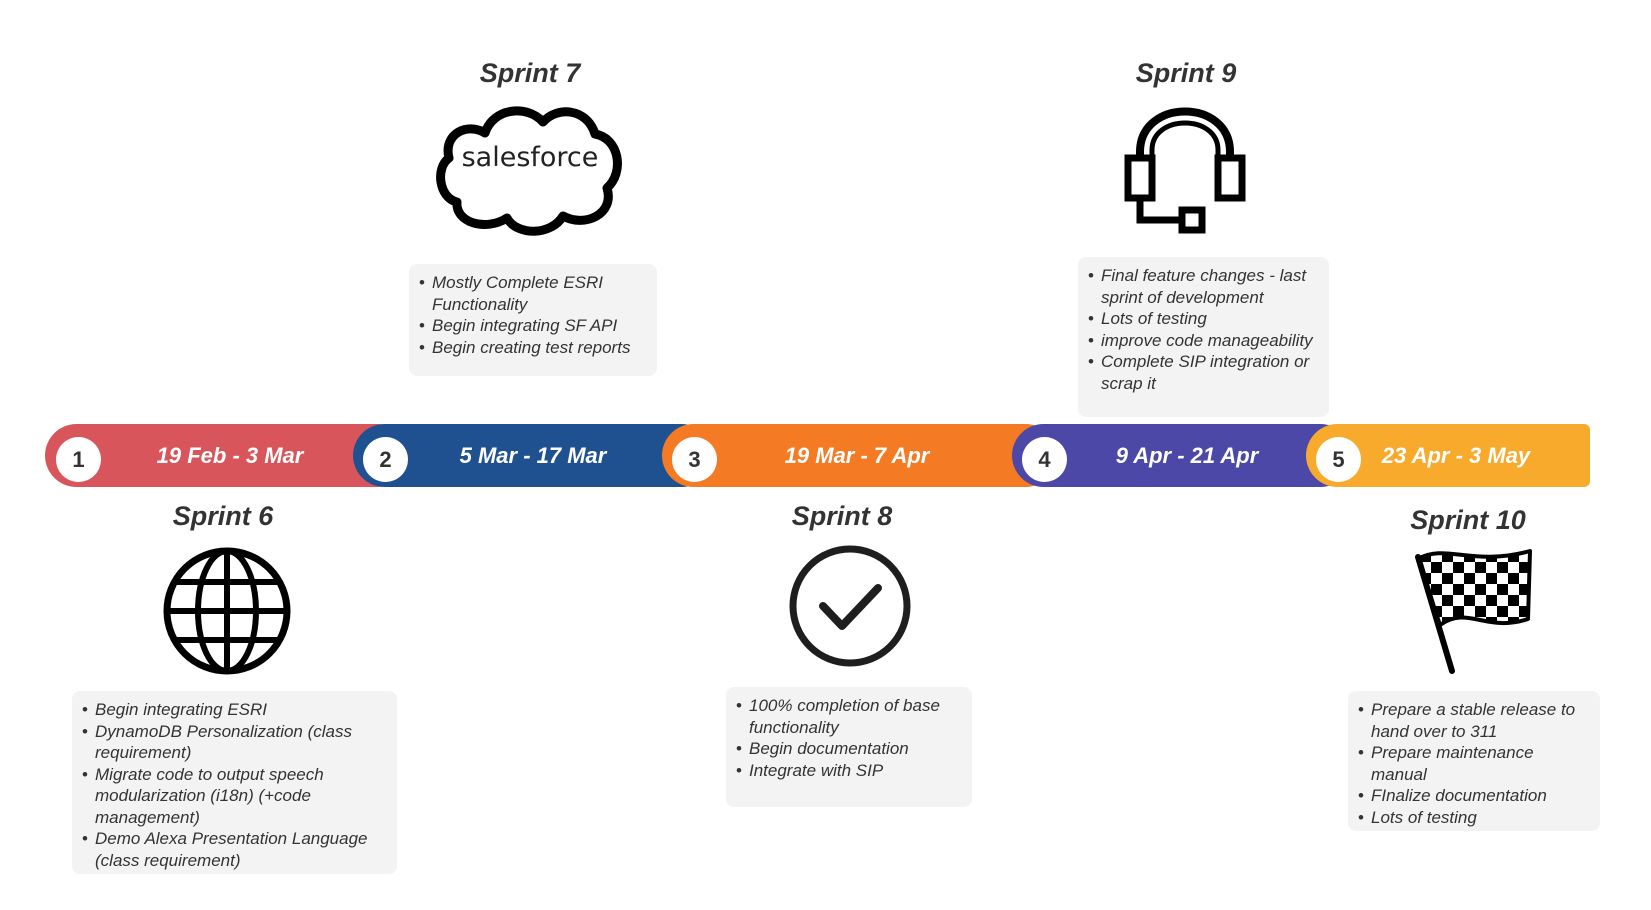  What do you see at coordinates (533, 348) in the screenshot?
I see `list-item: Begin creating test reports` at bounding box center [533, 348].